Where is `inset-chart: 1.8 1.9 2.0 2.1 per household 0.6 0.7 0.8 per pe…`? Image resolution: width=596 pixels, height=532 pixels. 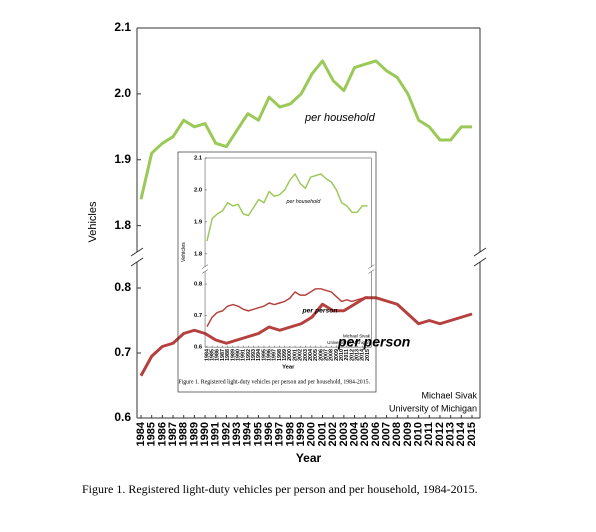
inset-chart: 1.8 1.9 2.0 2.1 per household 0.6 0.7 0.8 per pe… is located at coordinates (276, 270).